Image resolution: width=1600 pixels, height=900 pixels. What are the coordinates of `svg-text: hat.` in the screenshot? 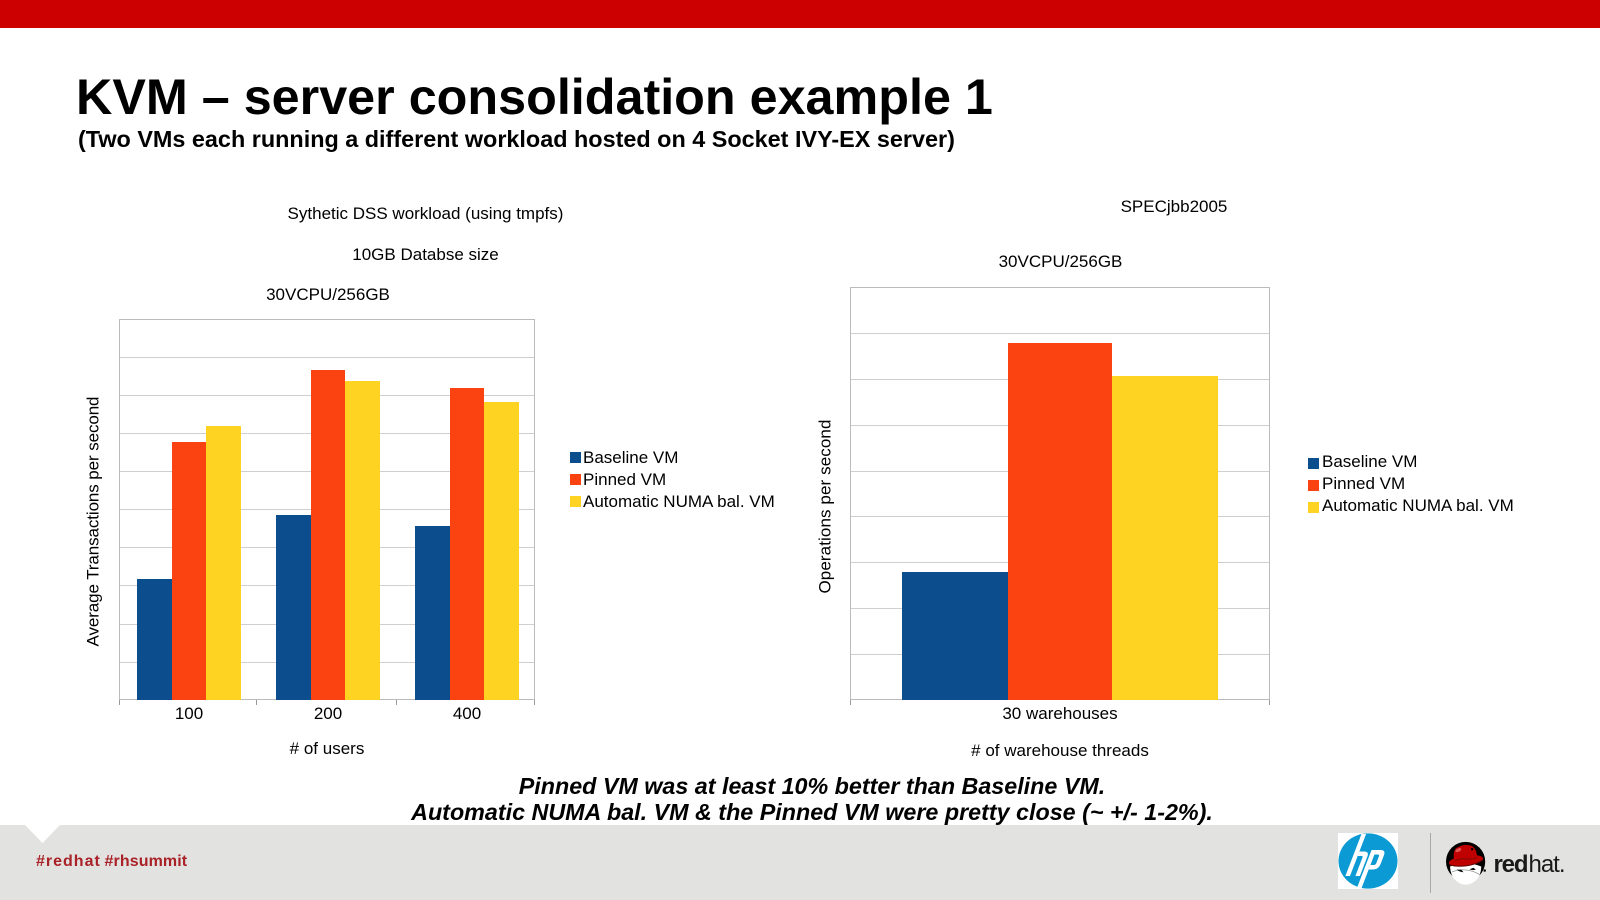 It's located at (1547, 864).